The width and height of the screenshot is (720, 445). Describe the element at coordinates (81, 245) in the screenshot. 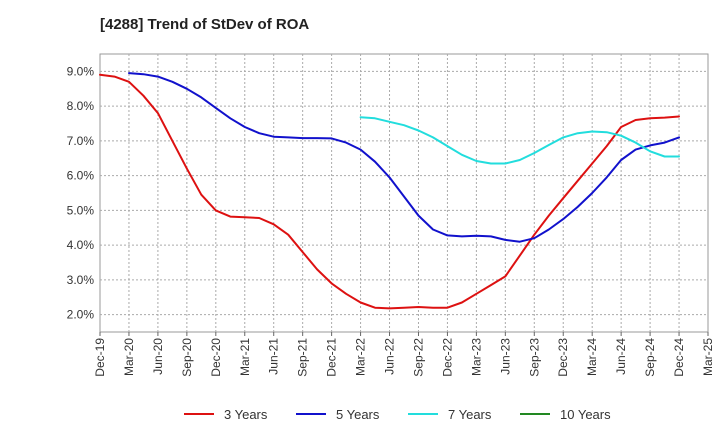

I see `y-tick-label: 4.0%` at that location.